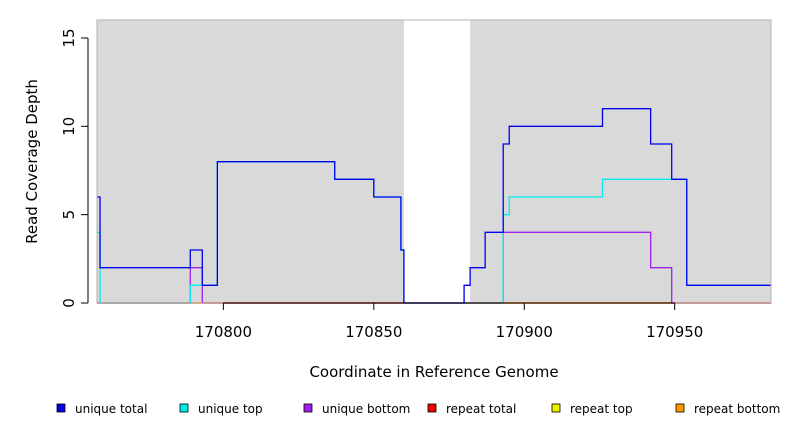 Image resolution: width=792 pixels, height=432 pixels. What do you see at coordinates (373, 332) in the screenshot?
I see `x-tick-label: 170850` at bounding box center [373, 332].